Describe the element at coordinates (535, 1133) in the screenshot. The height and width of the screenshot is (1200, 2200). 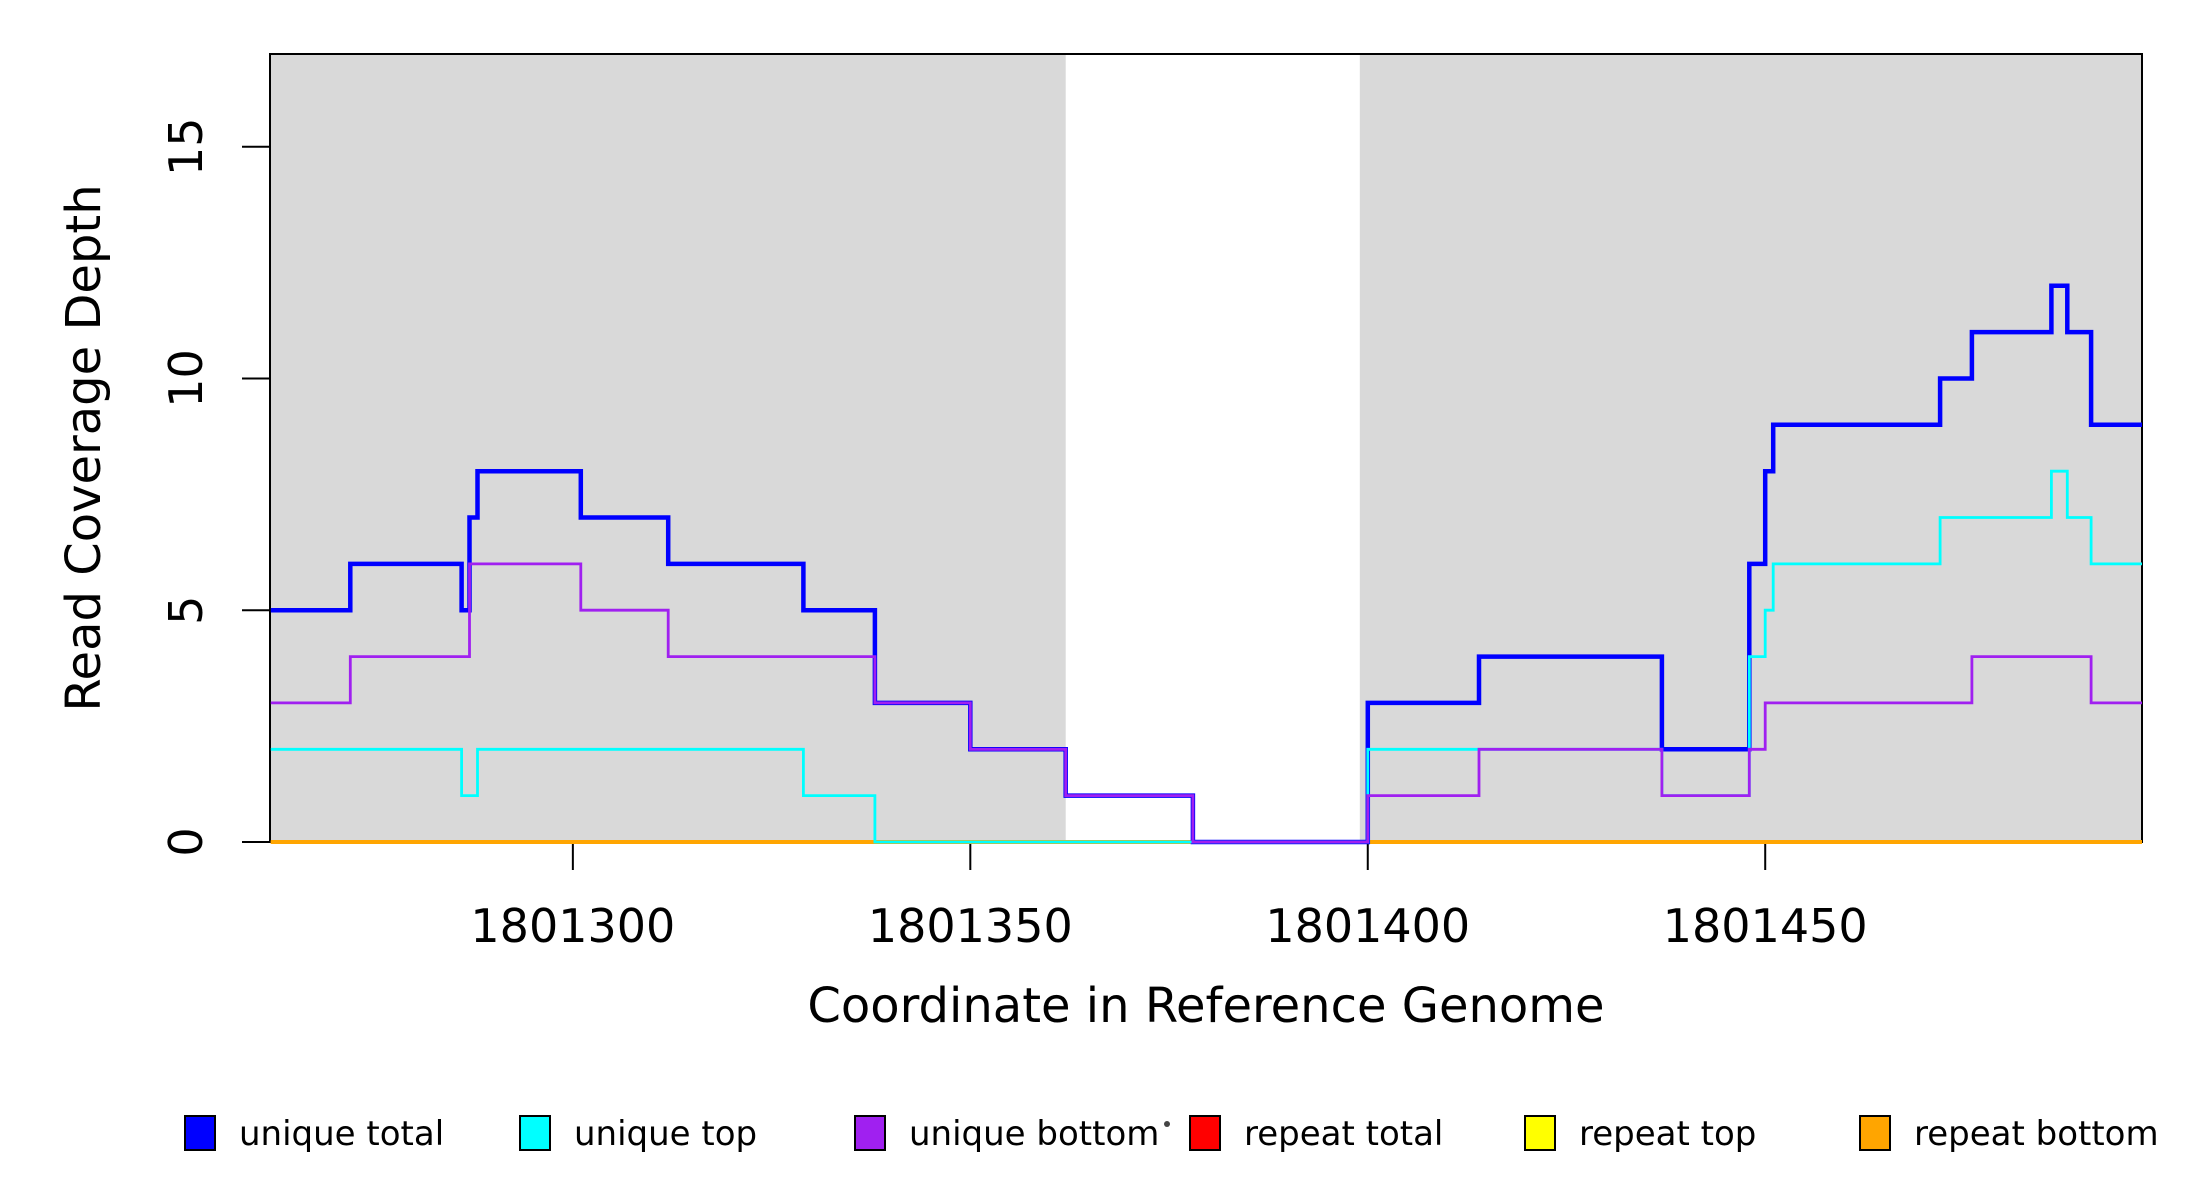
I see `legend-swatch-unique-top` at that location.